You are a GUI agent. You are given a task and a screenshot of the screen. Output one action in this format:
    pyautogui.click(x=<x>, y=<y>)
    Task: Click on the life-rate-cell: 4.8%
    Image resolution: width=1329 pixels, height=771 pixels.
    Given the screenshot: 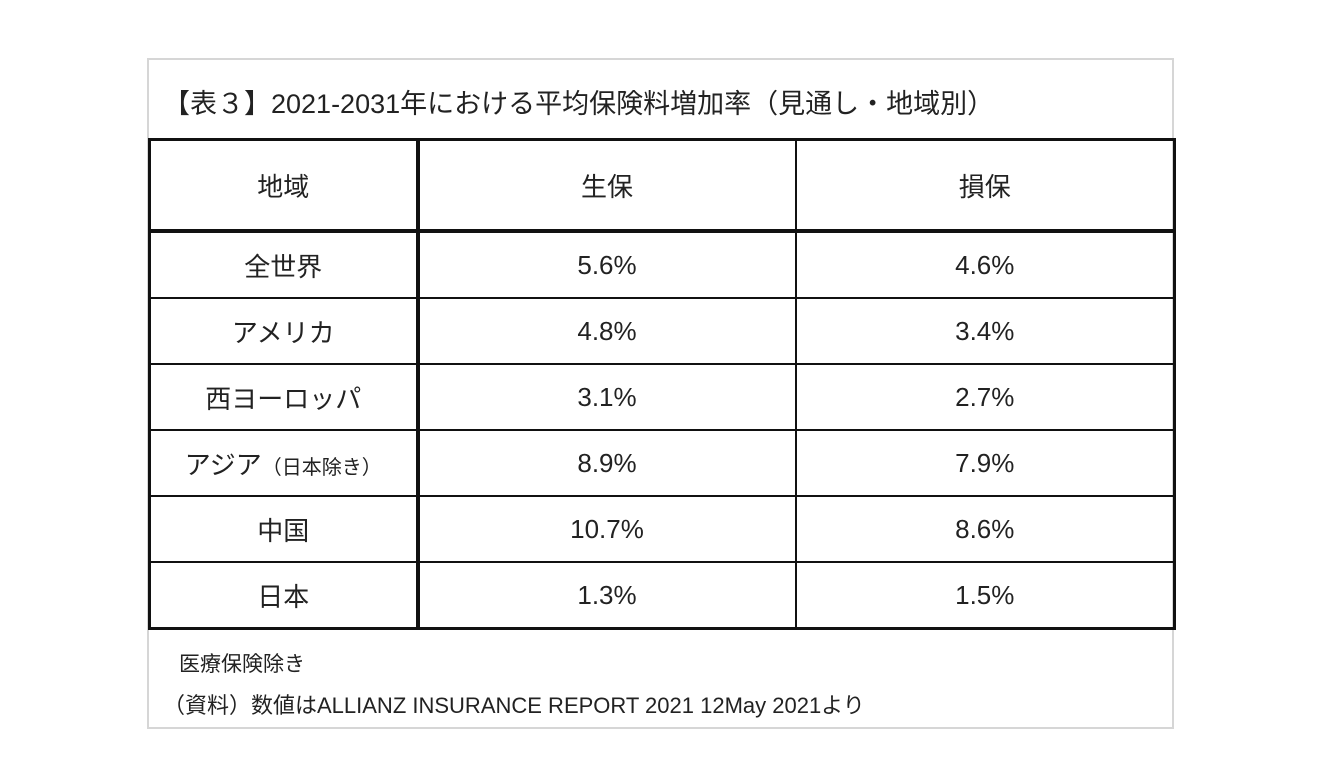 What is the action you would take?
    pyautogui.click(x=606, y=331)
    